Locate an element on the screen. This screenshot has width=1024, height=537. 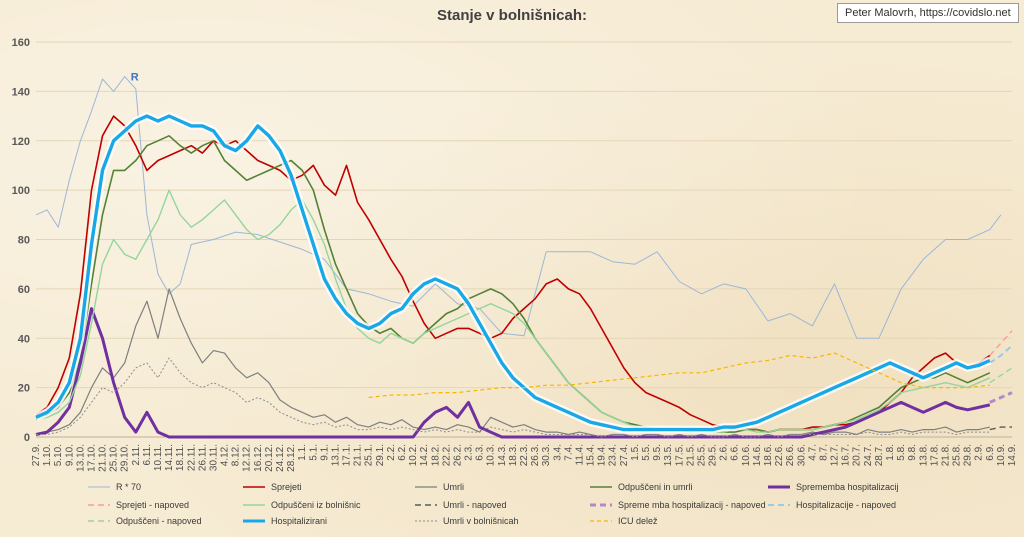
x-tick-label: 17.1. is located at coordinates (347, 455).